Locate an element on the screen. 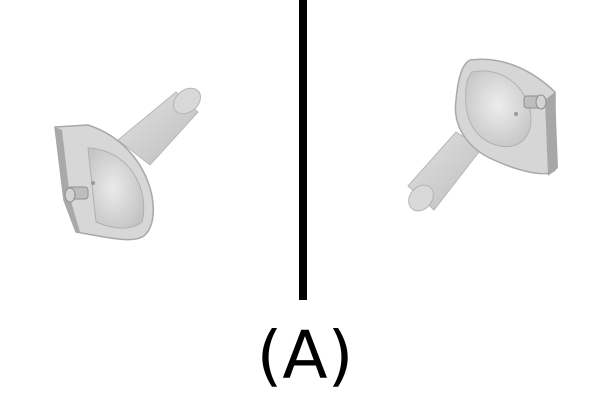 Image resolution: width=610 pixels, height=400 pixels. panel-label: (A) is located at coordinates (305, 355).